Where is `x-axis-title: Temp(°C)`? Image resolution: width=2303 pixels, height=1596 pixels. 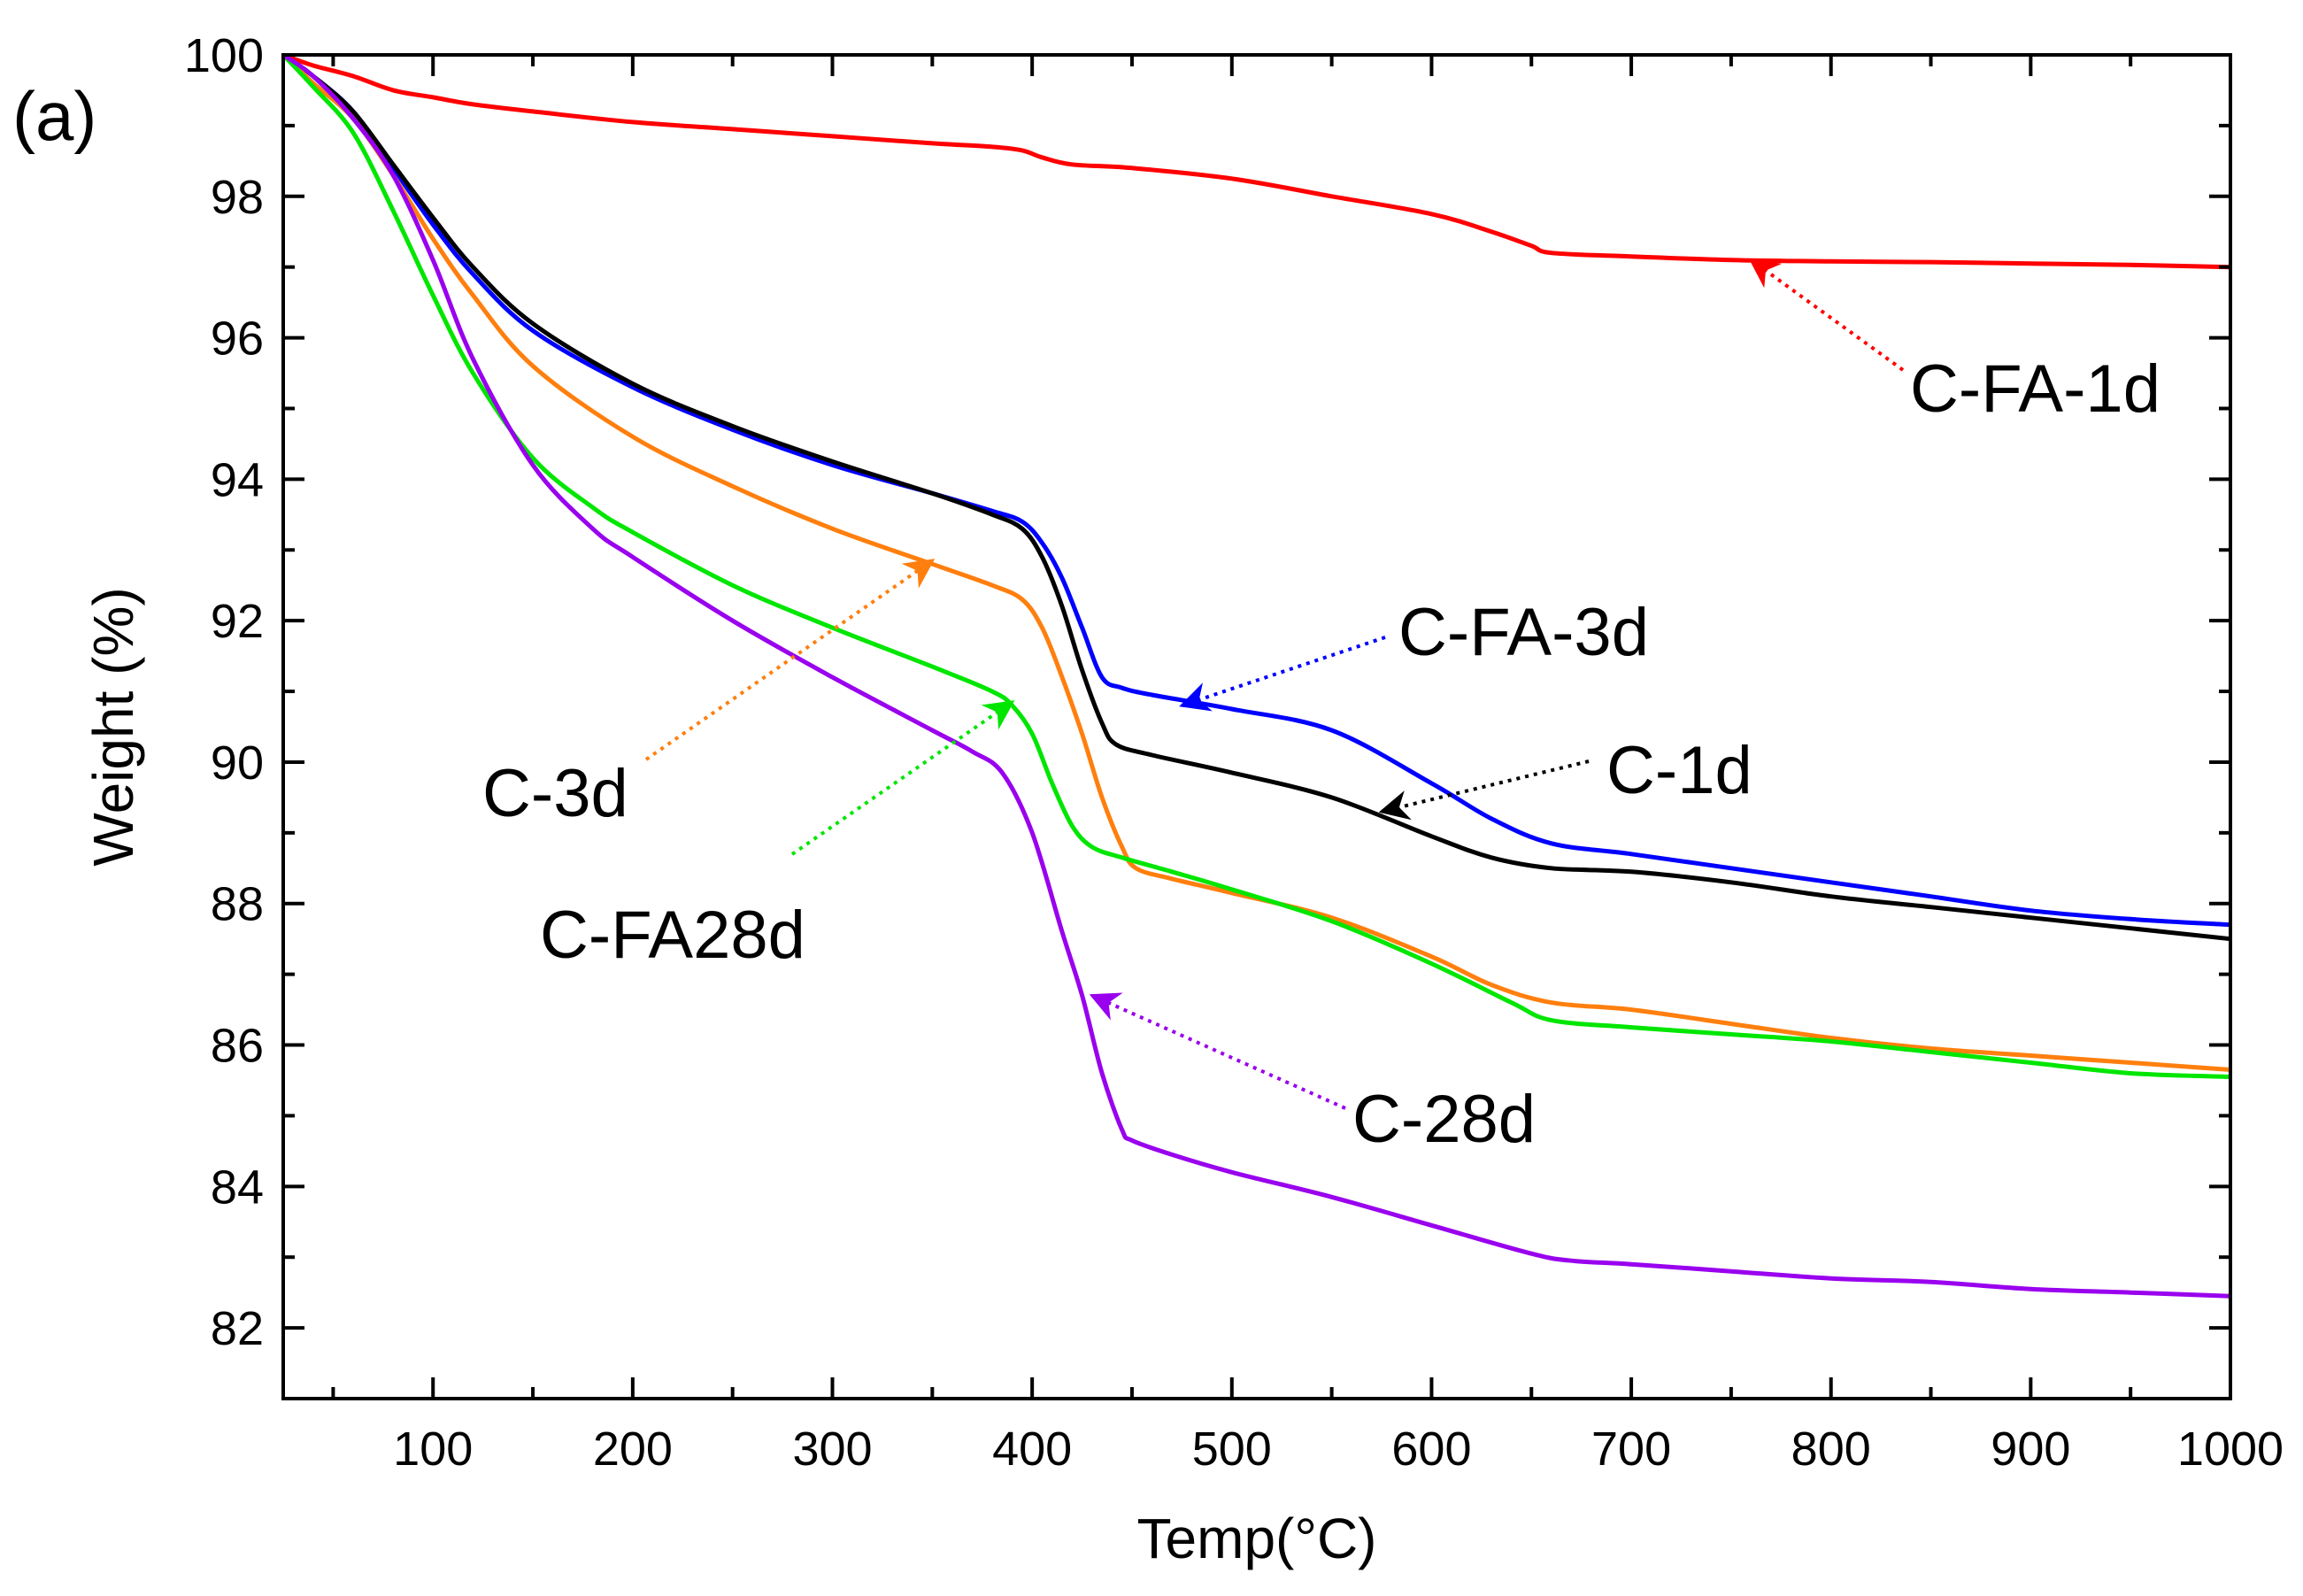
x-axis-title: Temp(°C) is located at coordinates (1257, 1538).